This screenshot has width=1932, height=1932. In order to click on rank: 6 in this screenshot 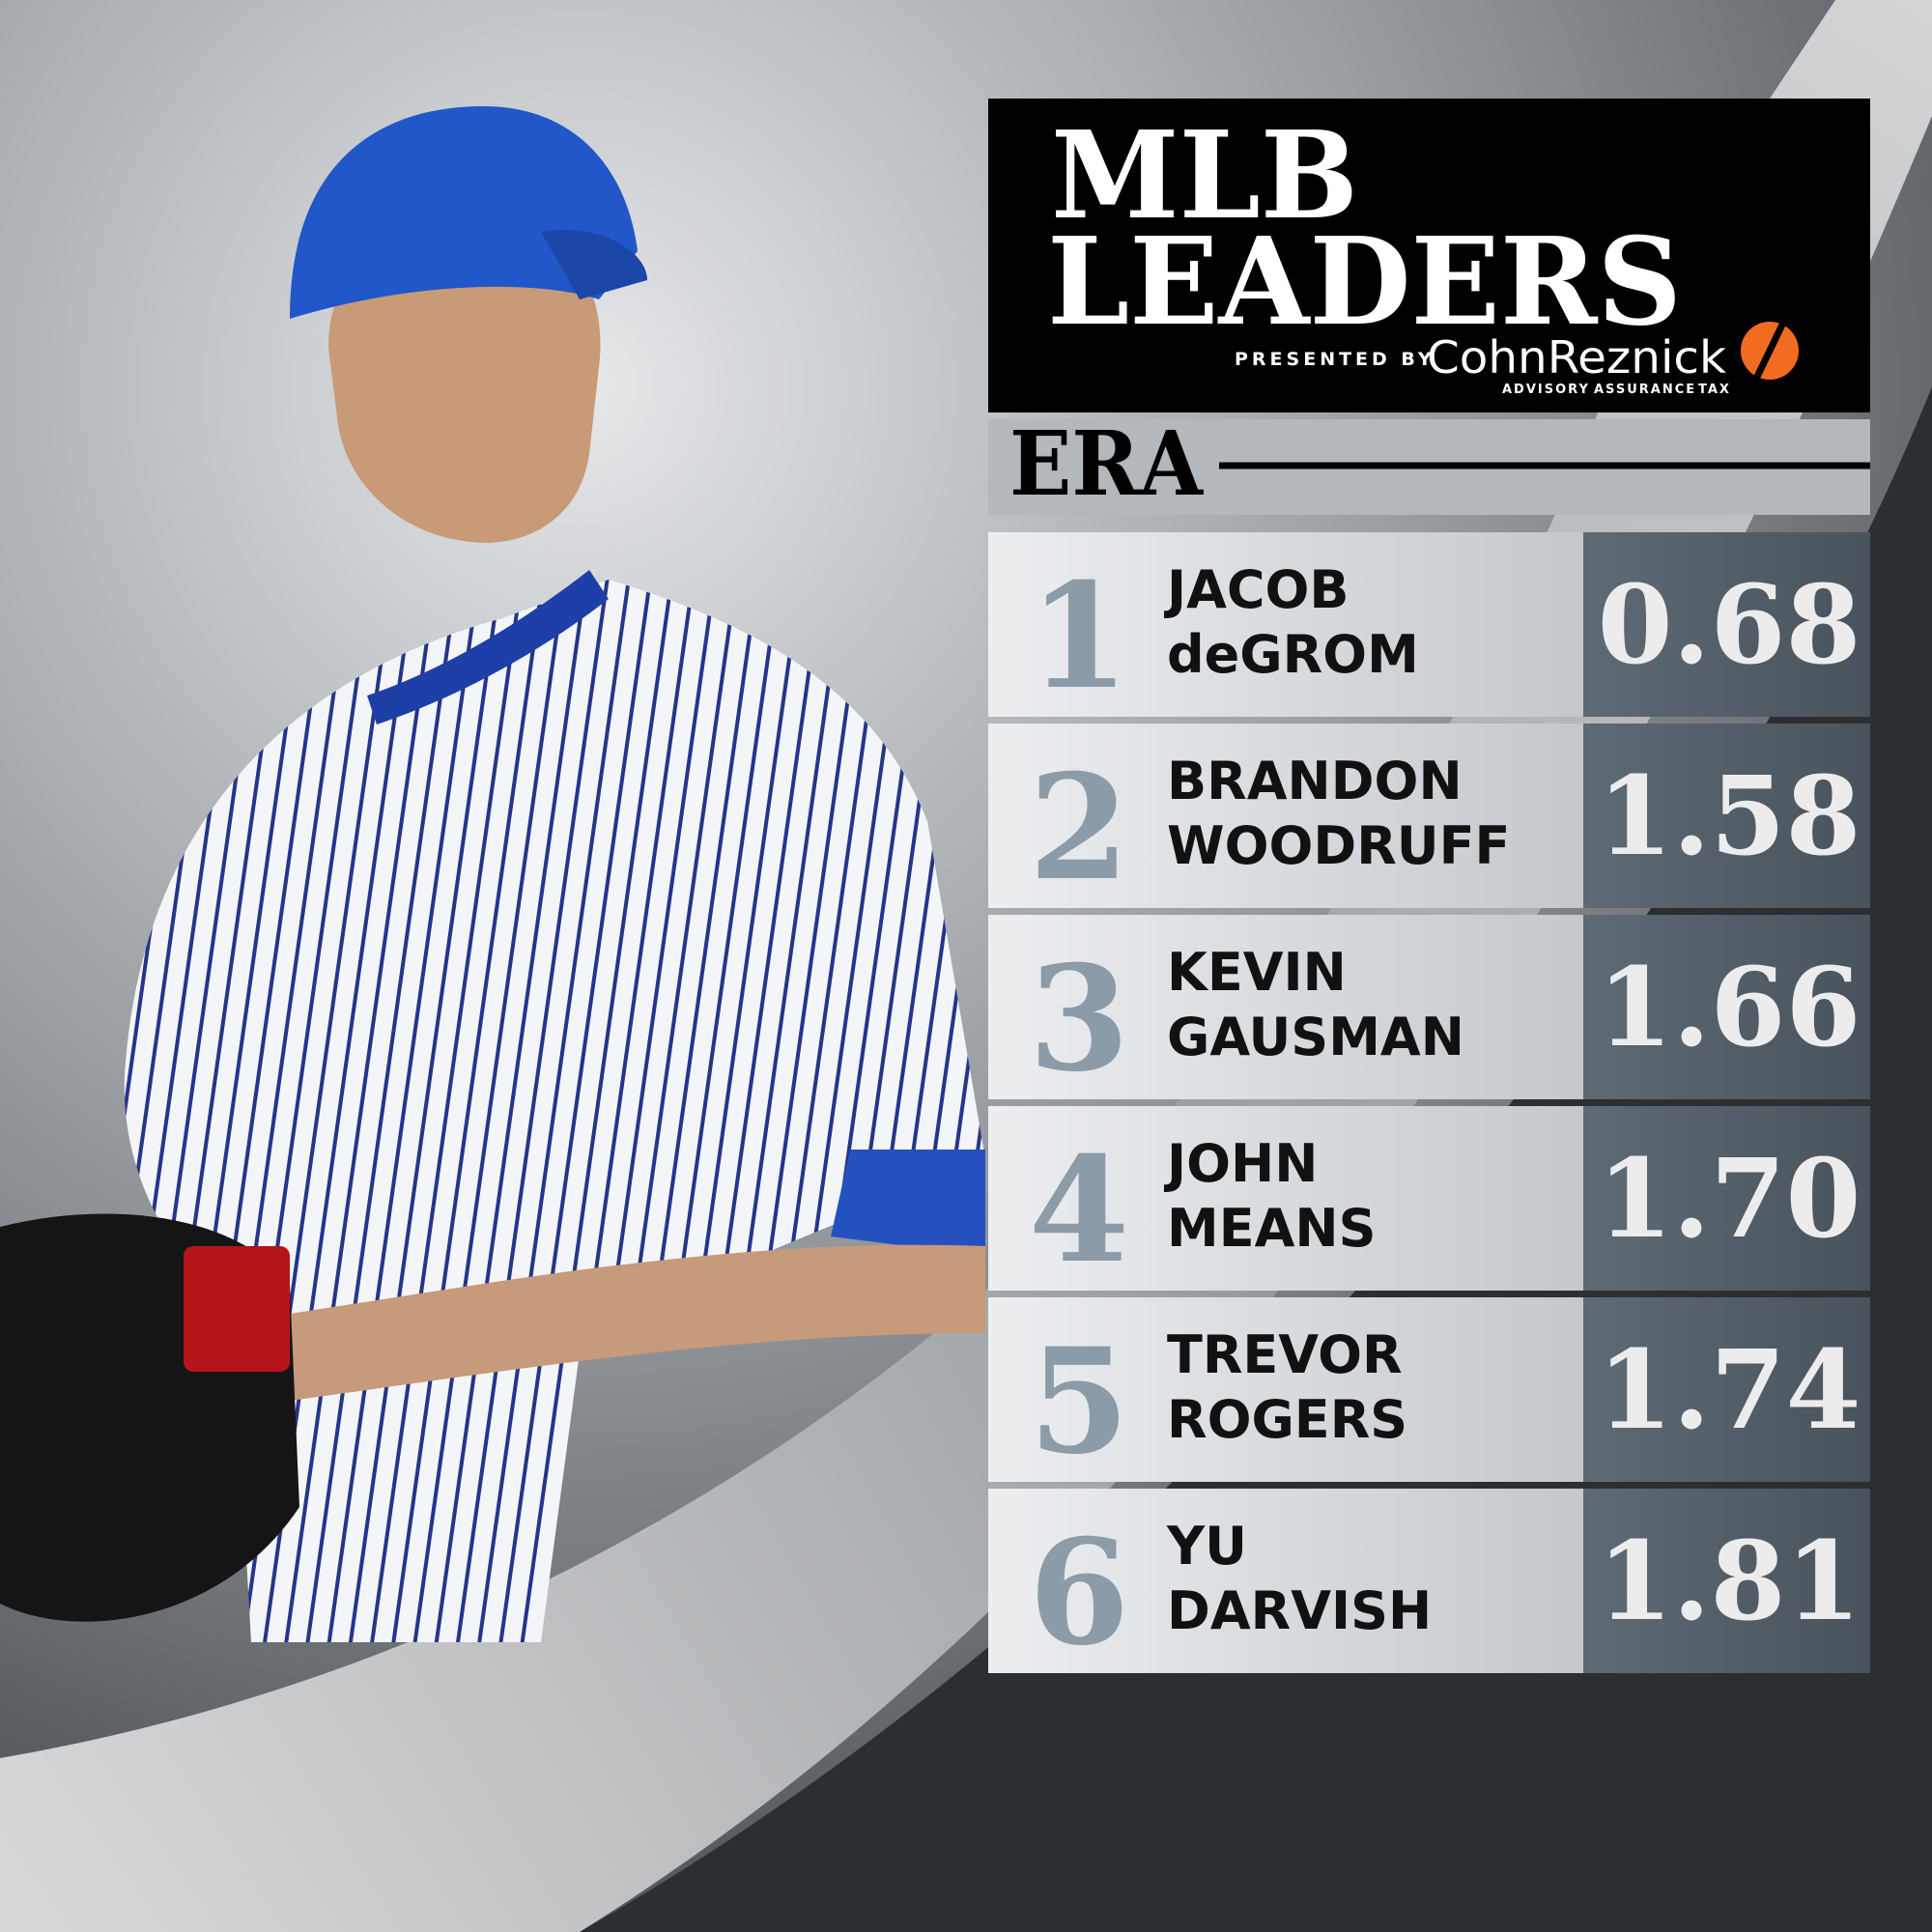, I will do `click(1079, 1593)`.